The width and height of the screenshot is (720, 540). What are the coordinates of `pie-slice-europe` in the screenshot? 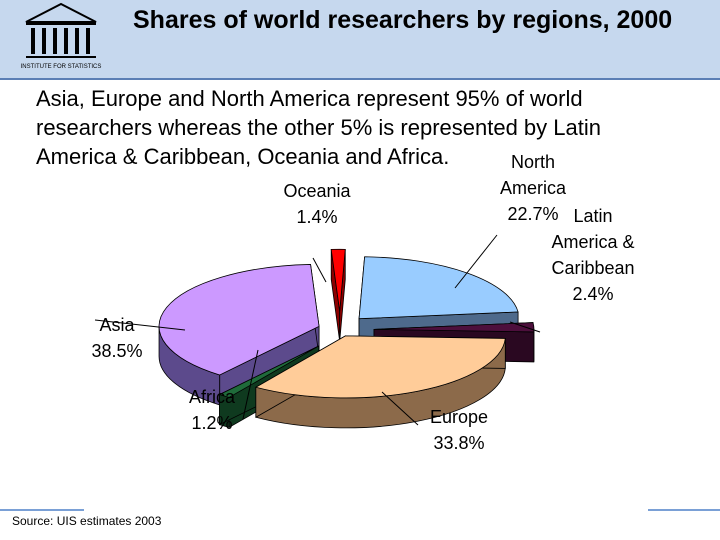 It's located at (380, 382).